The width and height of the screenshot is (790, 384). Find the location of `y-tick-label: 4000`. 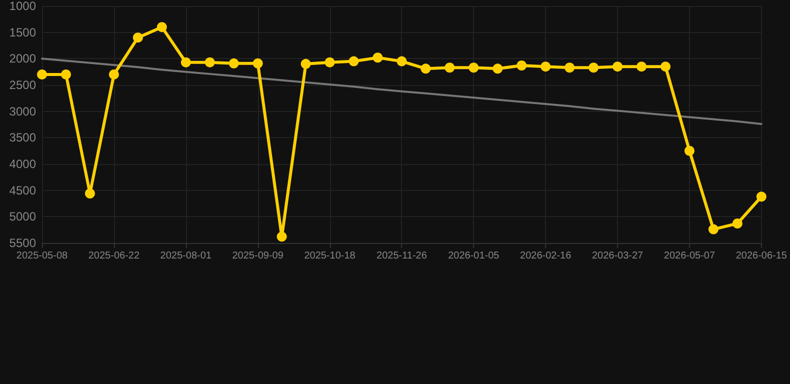

y-tick-label: 4000 is located at coordinates (22, 164).